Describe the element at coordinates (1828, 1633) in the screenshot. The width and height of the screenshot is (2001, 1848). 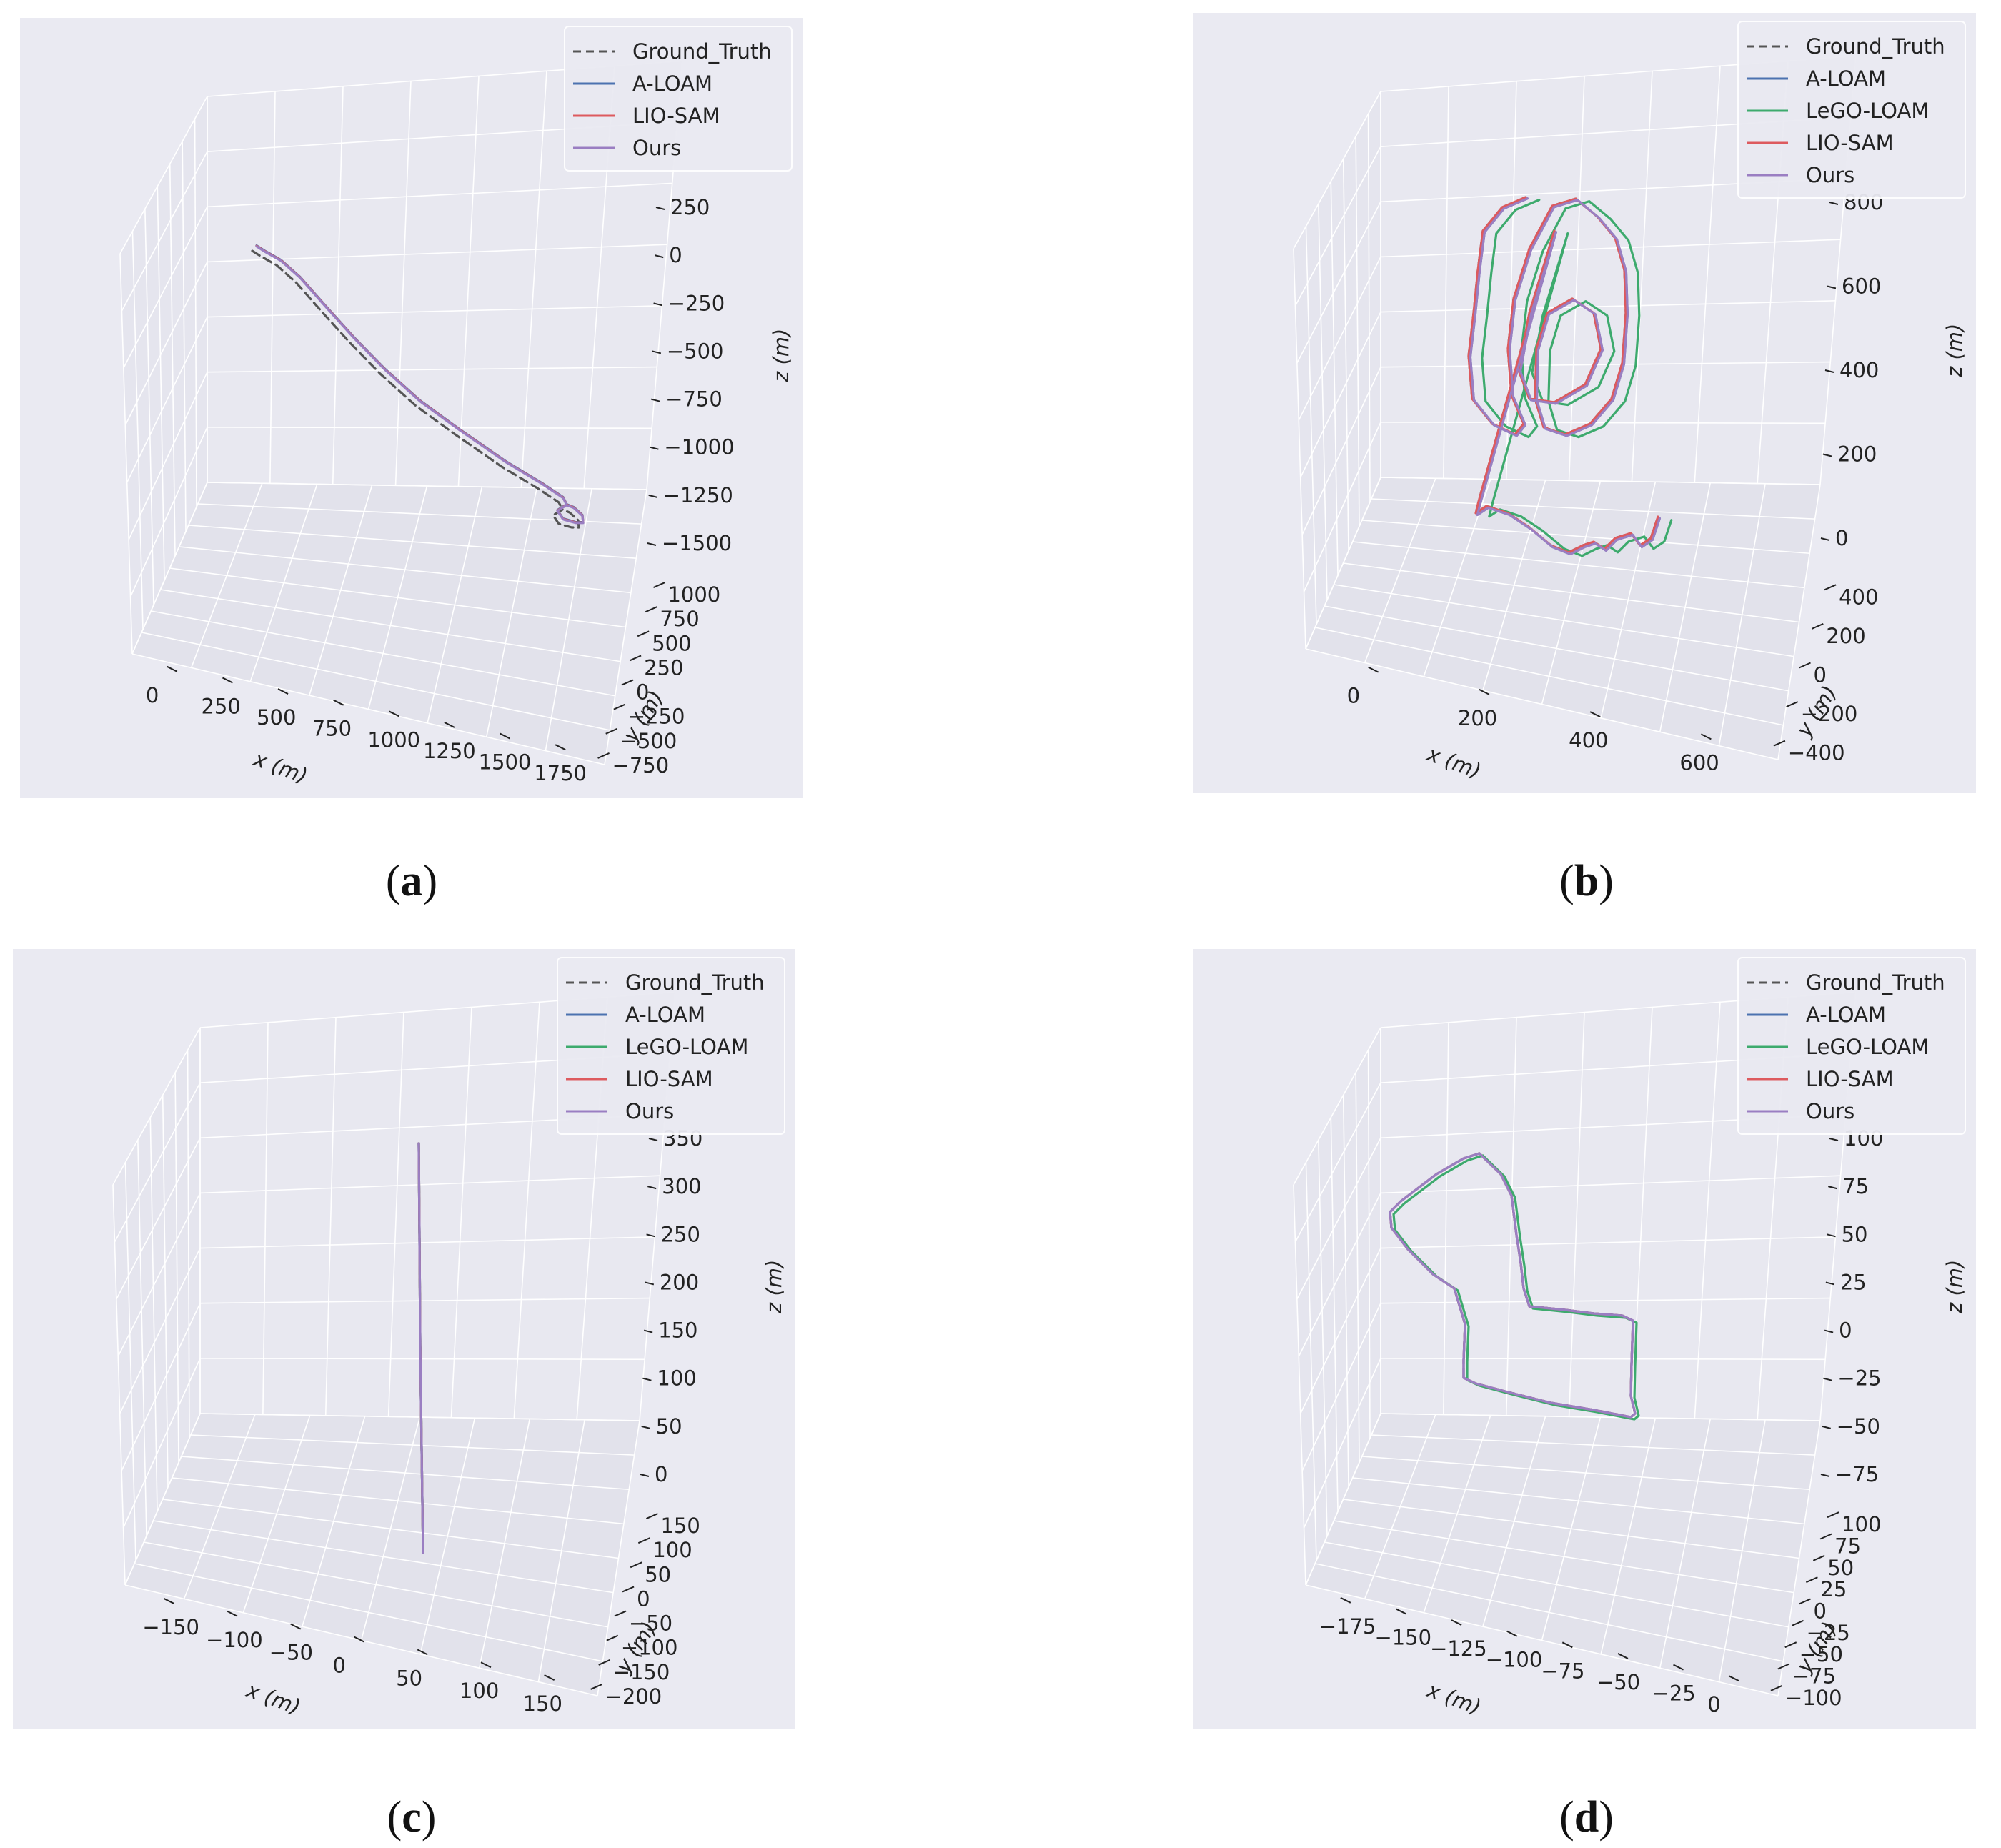
I see `y-tick-label: −25` at that location.